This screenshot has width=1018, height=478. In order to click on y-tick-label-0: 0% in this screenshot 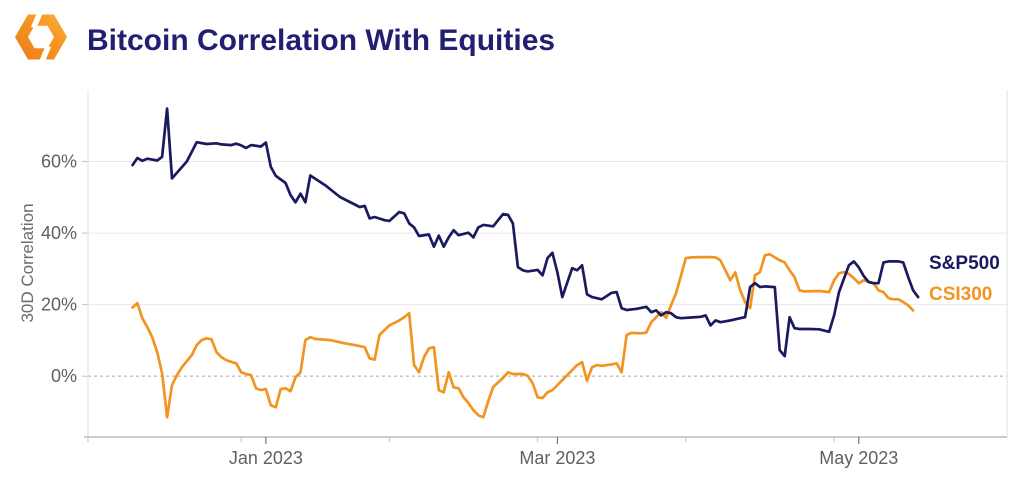, I will do `click(64, 376)`.